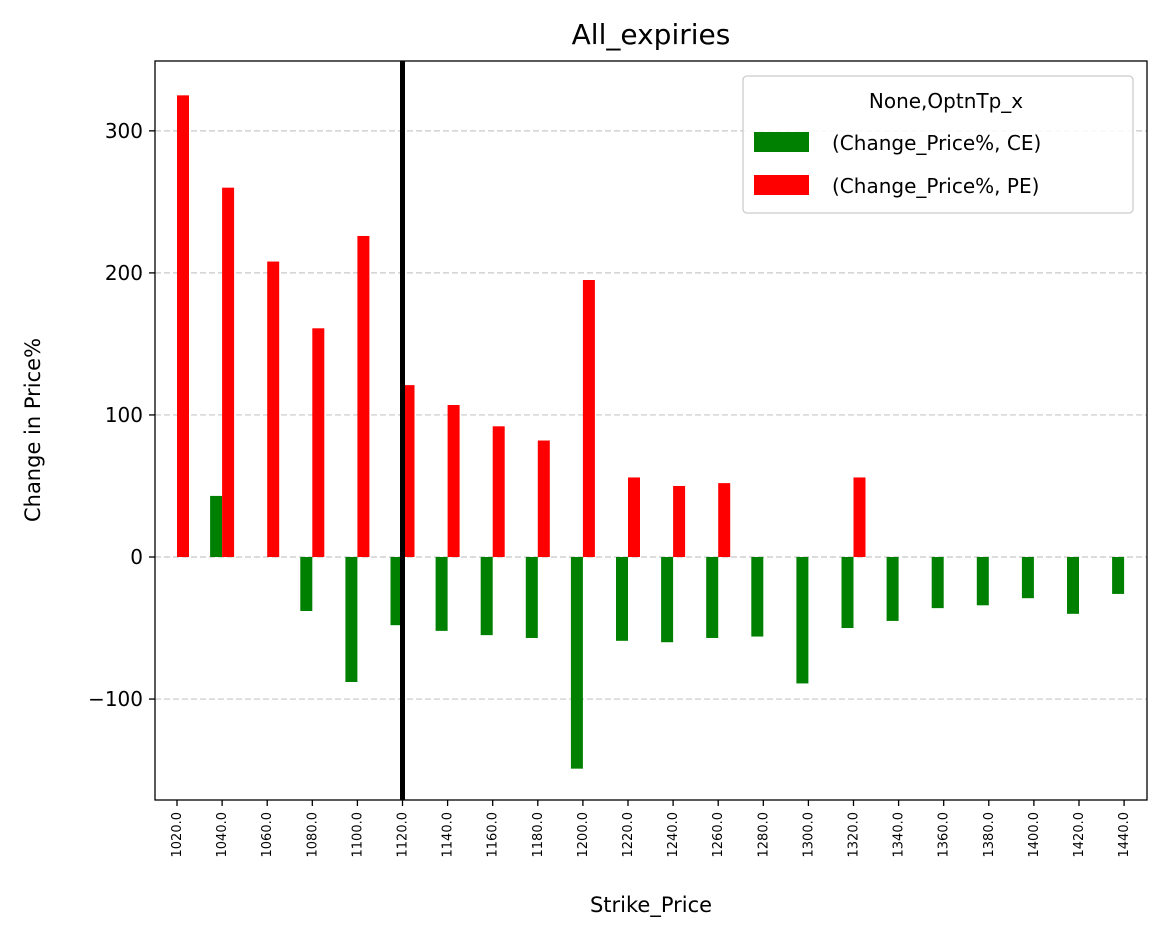  Describe the element at coordinates (781, 142) in the screenshot. I see `legend-swatch-ce` at that location.